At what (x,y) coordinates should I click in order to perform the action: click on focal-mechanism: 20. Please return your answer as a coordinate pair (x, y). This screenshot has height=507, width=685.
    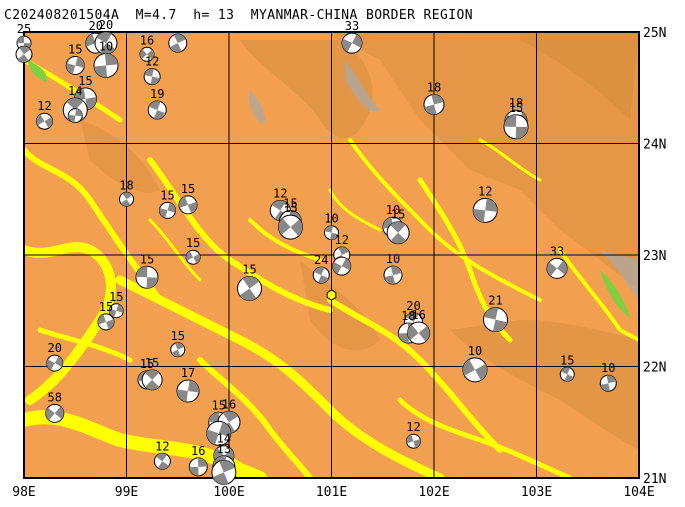
    Looking at the image, I should click on (106, 36).